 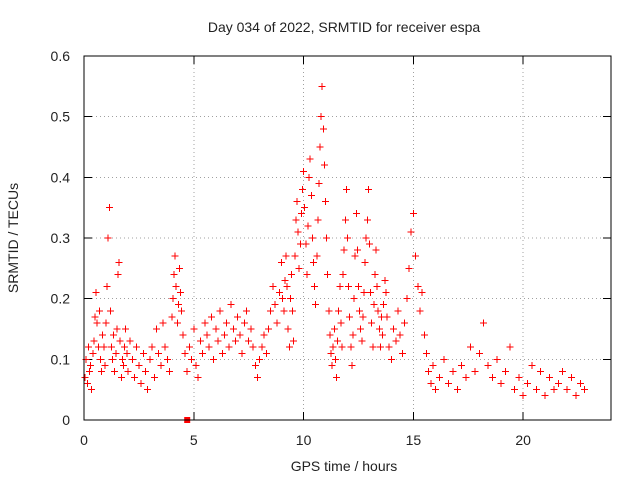 I want to click on y-tick-label: 0.4, so click(x=61, y=177).